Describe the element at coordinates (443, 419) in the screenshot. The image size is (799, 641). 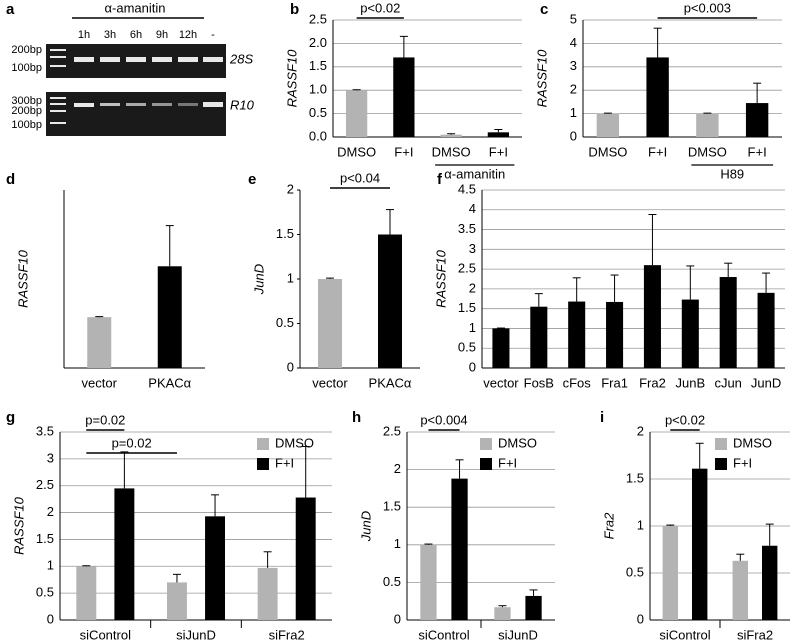
I see `significance-label: p<0.004` at that location.